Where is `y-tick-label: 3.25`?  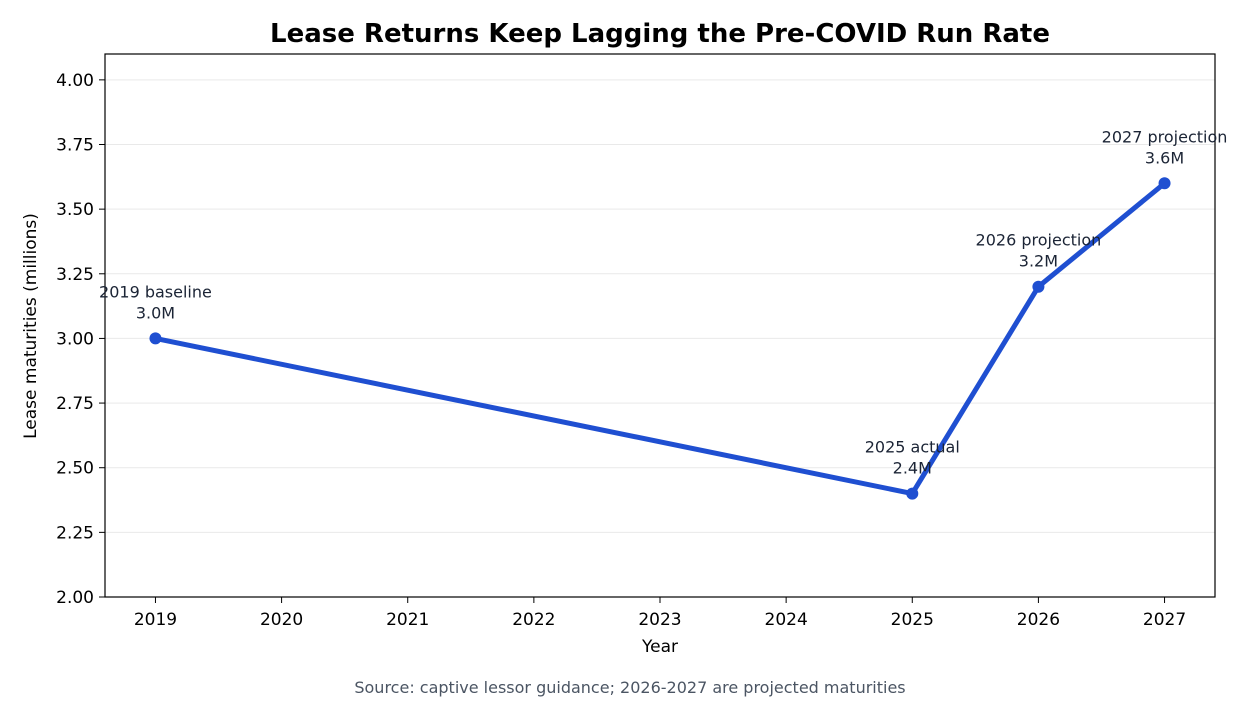 y-tick-label: 3.25 is located at coordinates (75, 275).